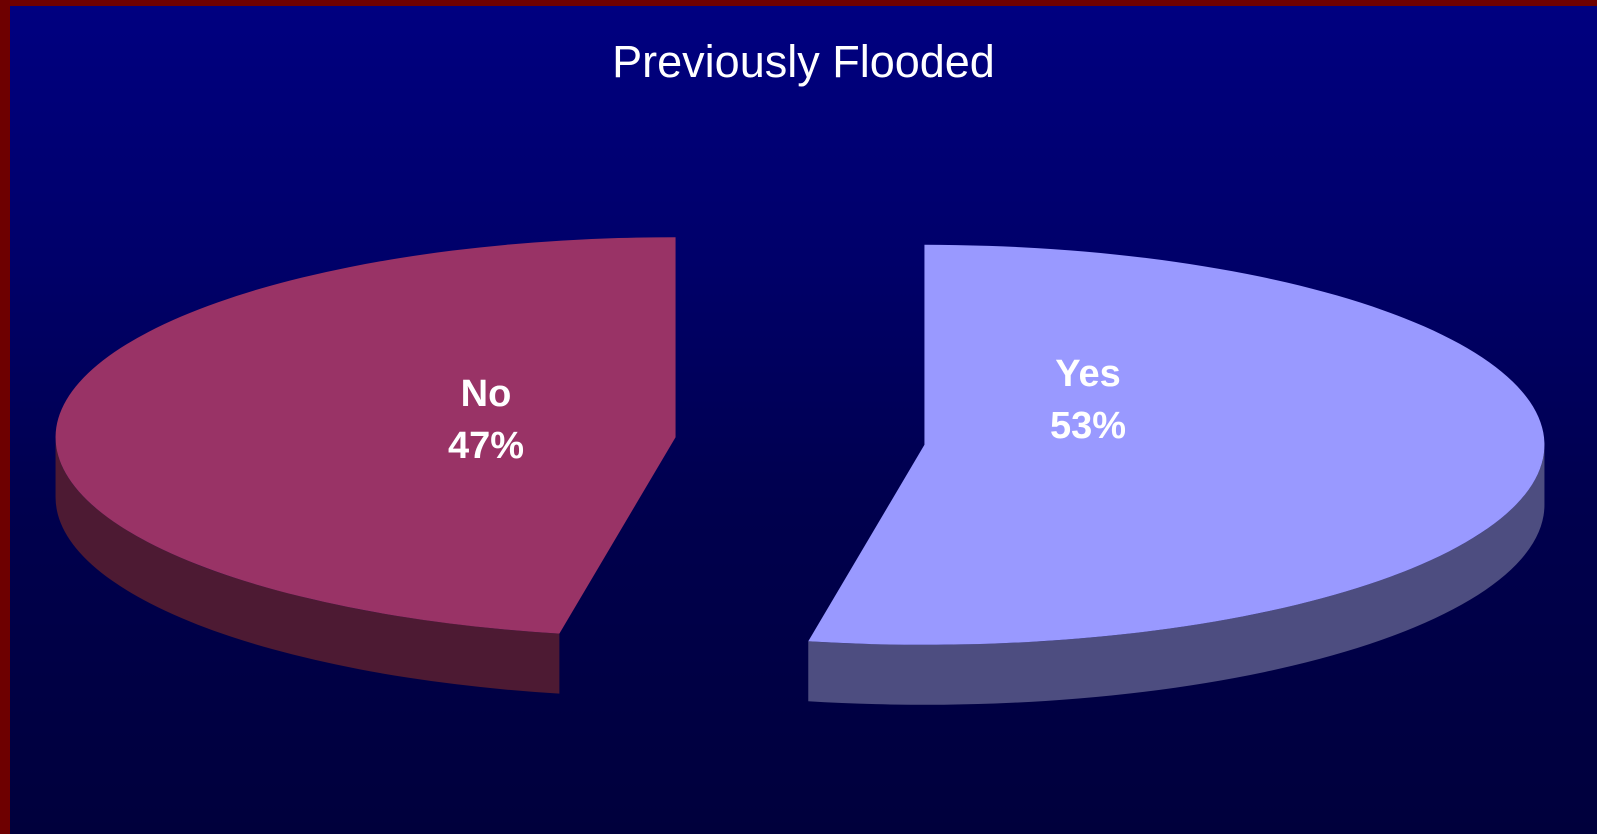 This screenshot has height=834, width=1597. I want to click on chart-title: Previously Flooded, so click(803, 61).